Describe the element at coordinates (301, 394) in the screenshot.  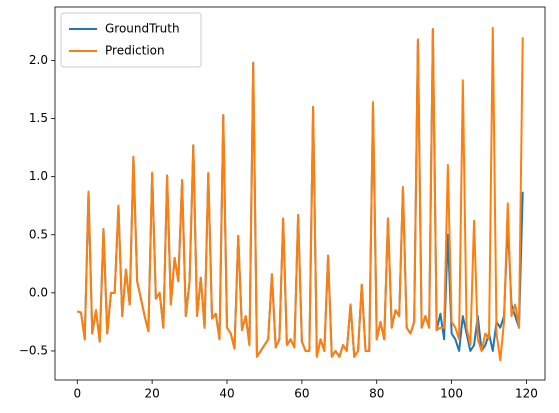
I see `x-tick-label: 60` at that location.